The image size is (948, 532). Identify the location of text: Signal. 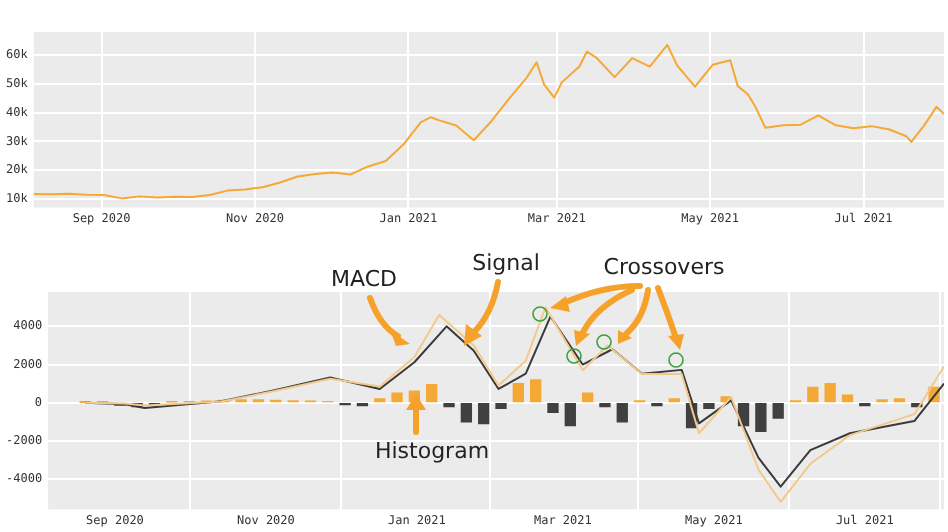
(506, 262).